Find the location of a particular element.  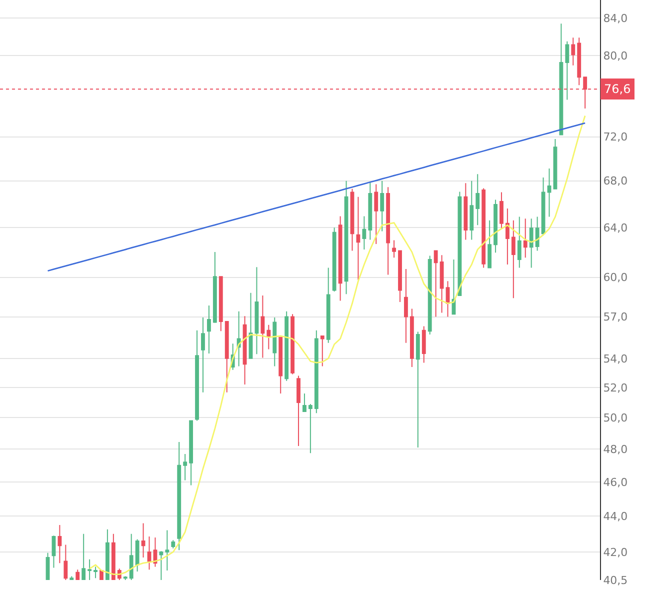

y-tick-label: 68,0 is located at coordinates (615, 181).